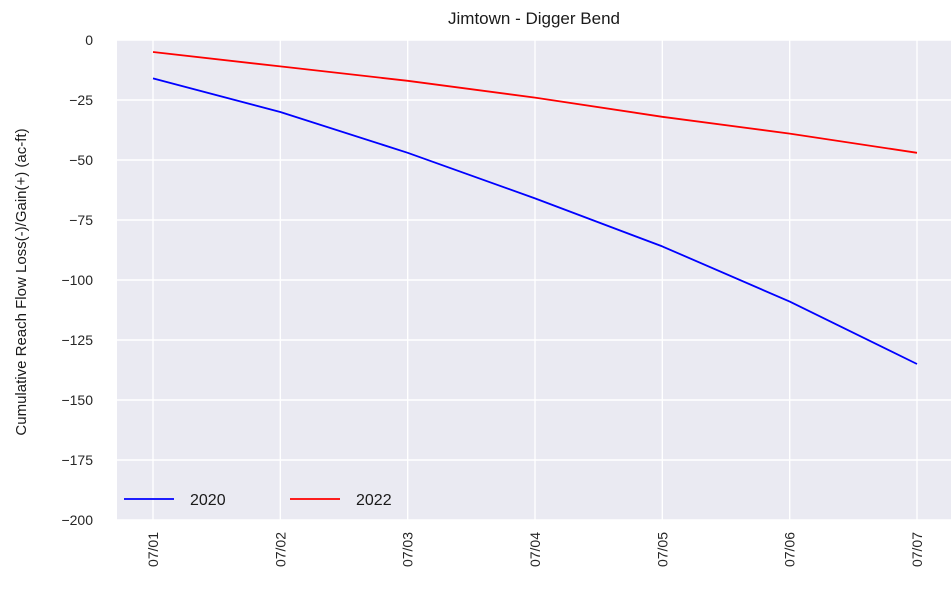 The image size is (951, 592). What do you see at coordinates (662, 549) in the screenshot?
I see `x-tick-label: 07/05` at bounding box center [662, 549].